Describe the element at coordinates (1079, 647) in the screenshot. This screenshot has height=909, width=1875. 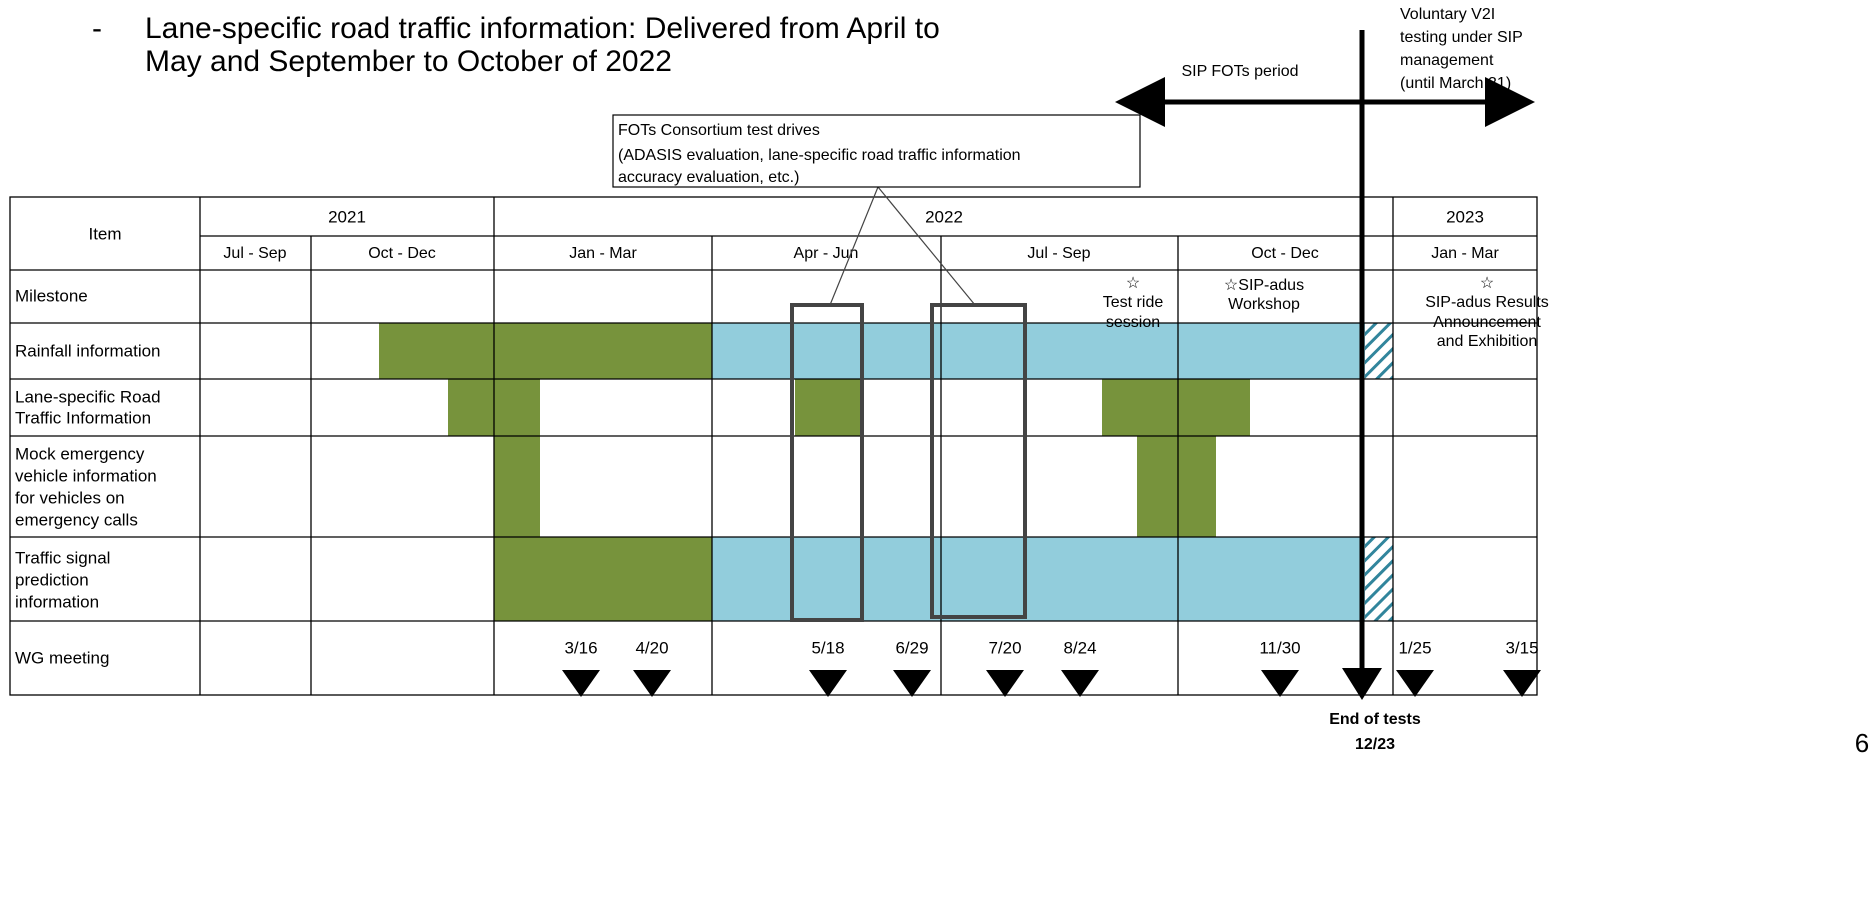
I see `wg-date: 8/24` at that location.